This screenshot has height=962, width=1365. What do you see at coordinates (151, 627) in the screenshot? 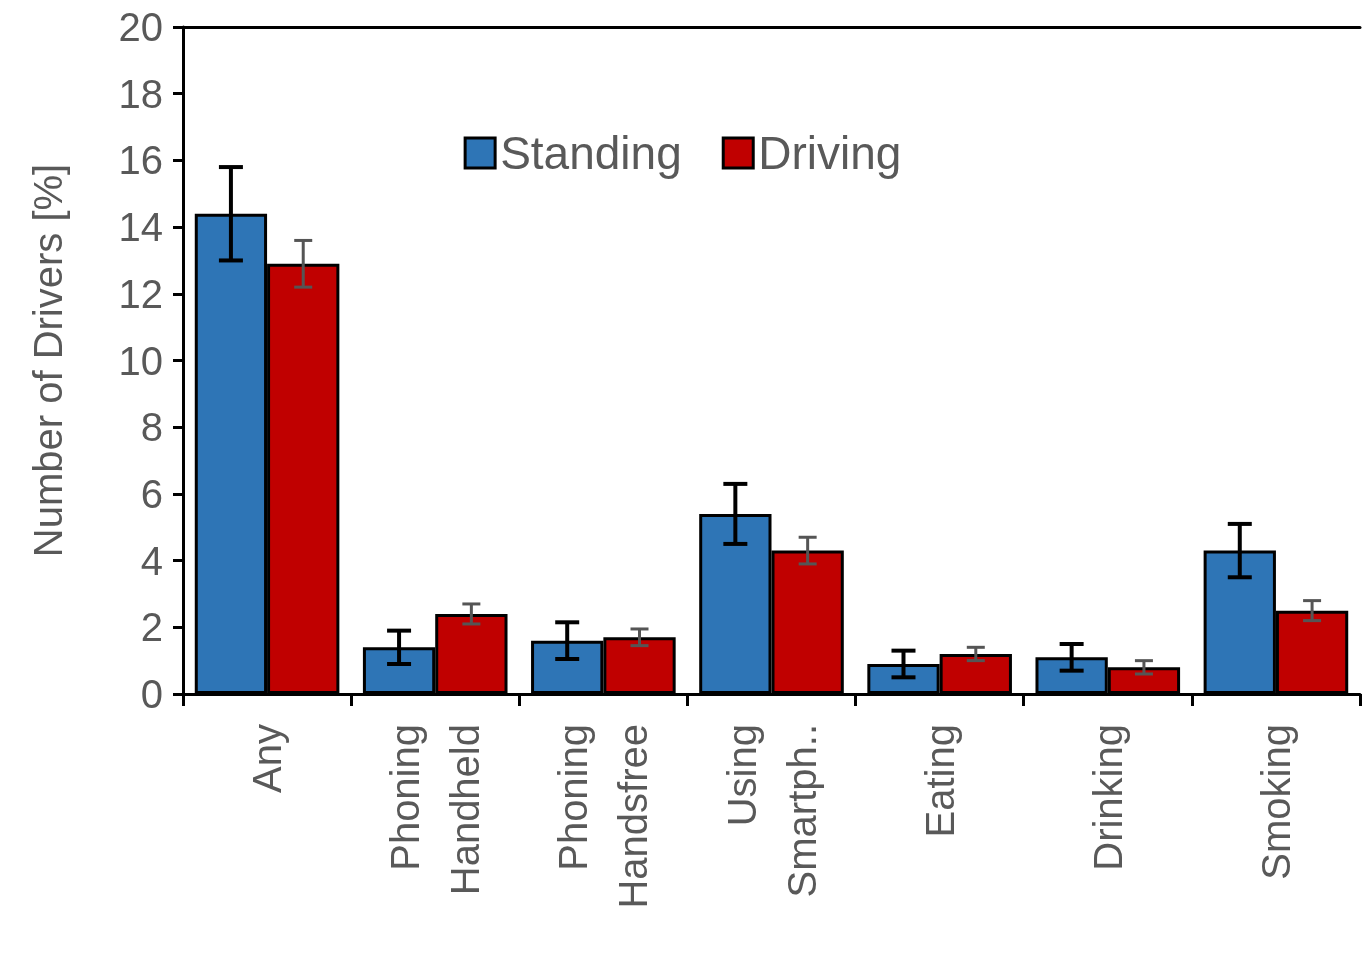
I see `y-tick-label: 2` at bounding box center [151, 627].